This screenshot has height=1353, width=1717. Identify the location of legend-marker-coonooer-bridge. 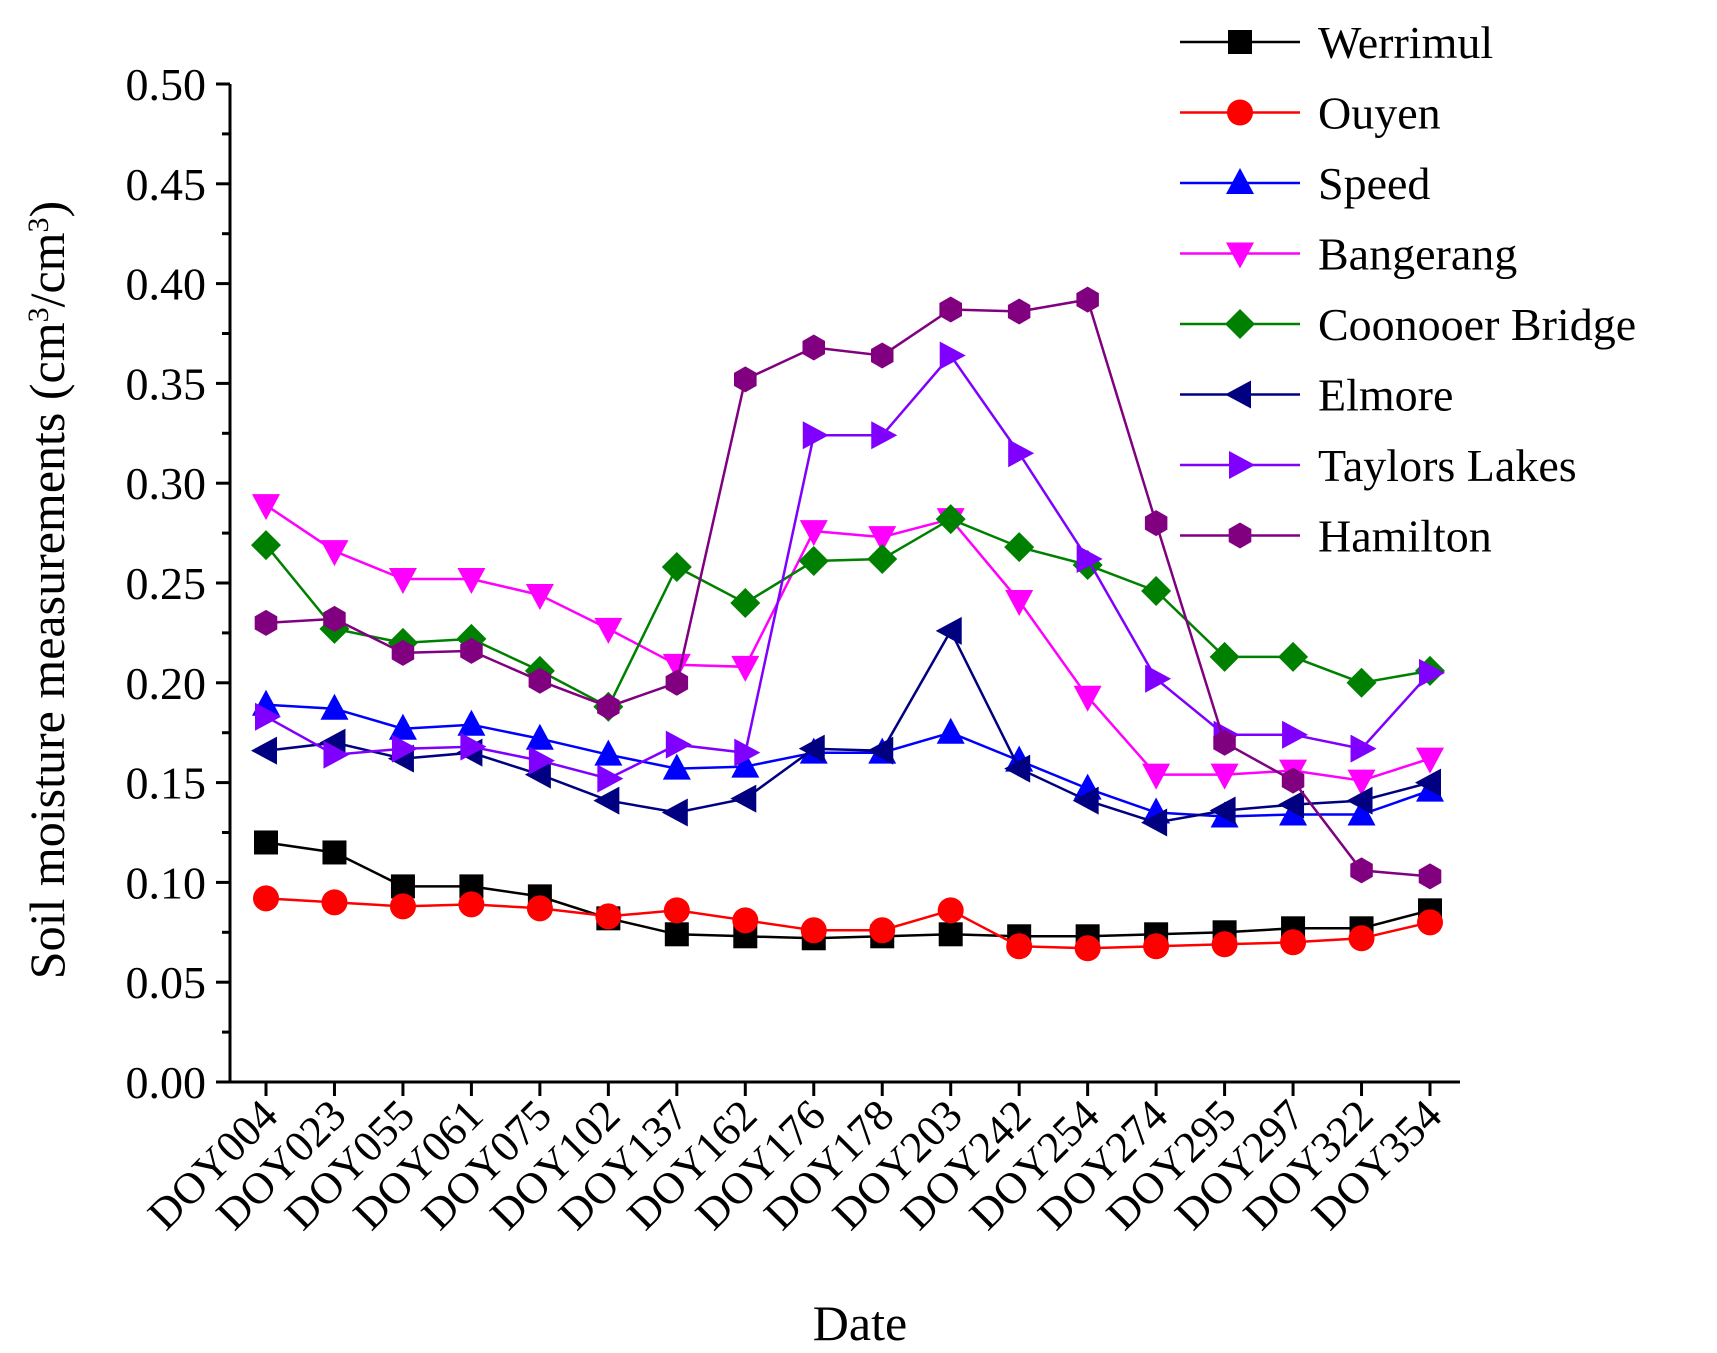
(1240, 324).